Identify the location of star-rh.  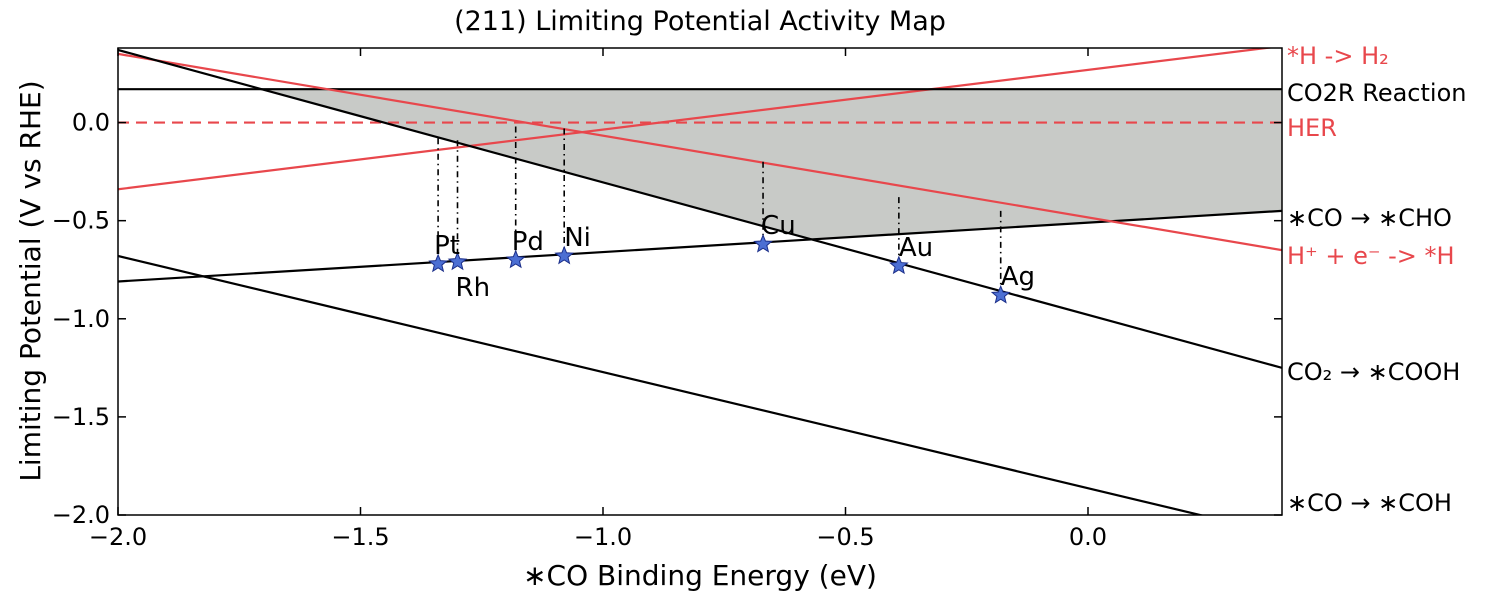
(457, 261).